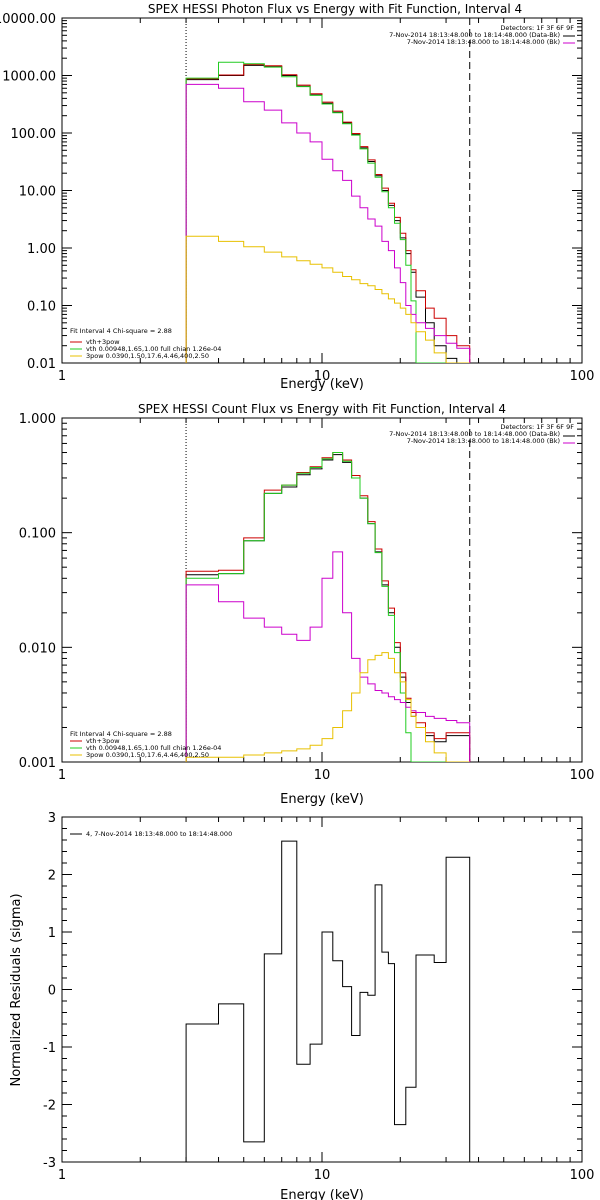 The width and height of the screenshot is (600, 1200). I want to click on photon-flux-xlabel: Energy (keV), so click(322, 384).